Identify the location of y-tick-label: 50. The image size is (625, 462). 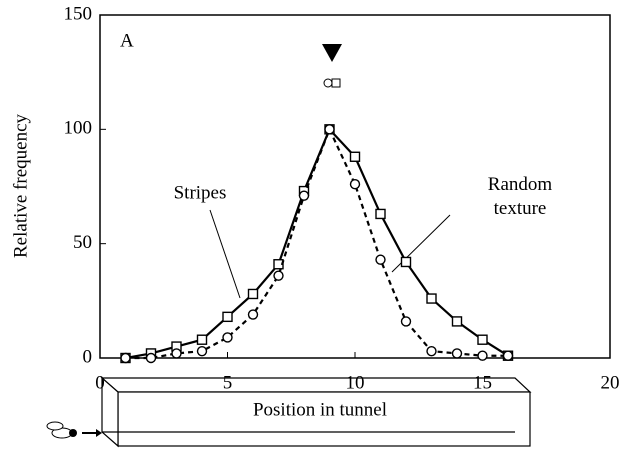
(82, 242).